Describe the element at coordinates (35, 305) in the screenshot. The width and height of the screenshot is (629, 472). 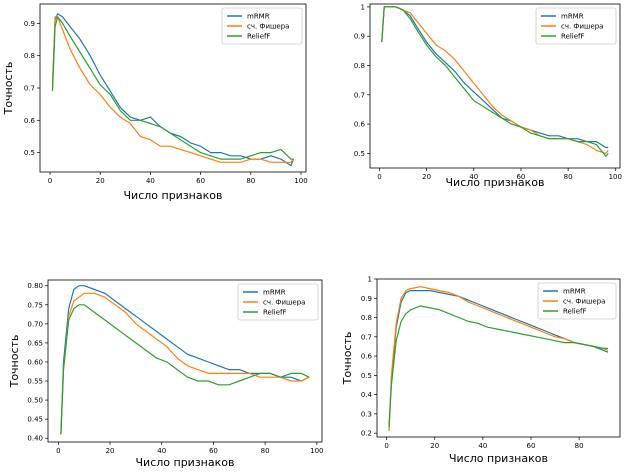
I see `y-tick-label: 0.75` at that location.